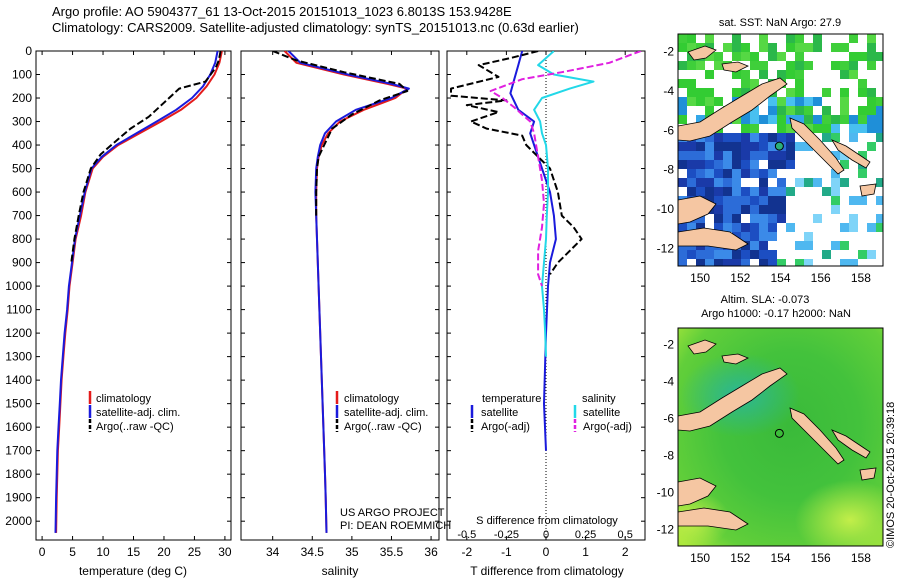  Describe the element at coordinates (18, 380) in the screenshot. I see `y-tick-label: 1400` at that location.